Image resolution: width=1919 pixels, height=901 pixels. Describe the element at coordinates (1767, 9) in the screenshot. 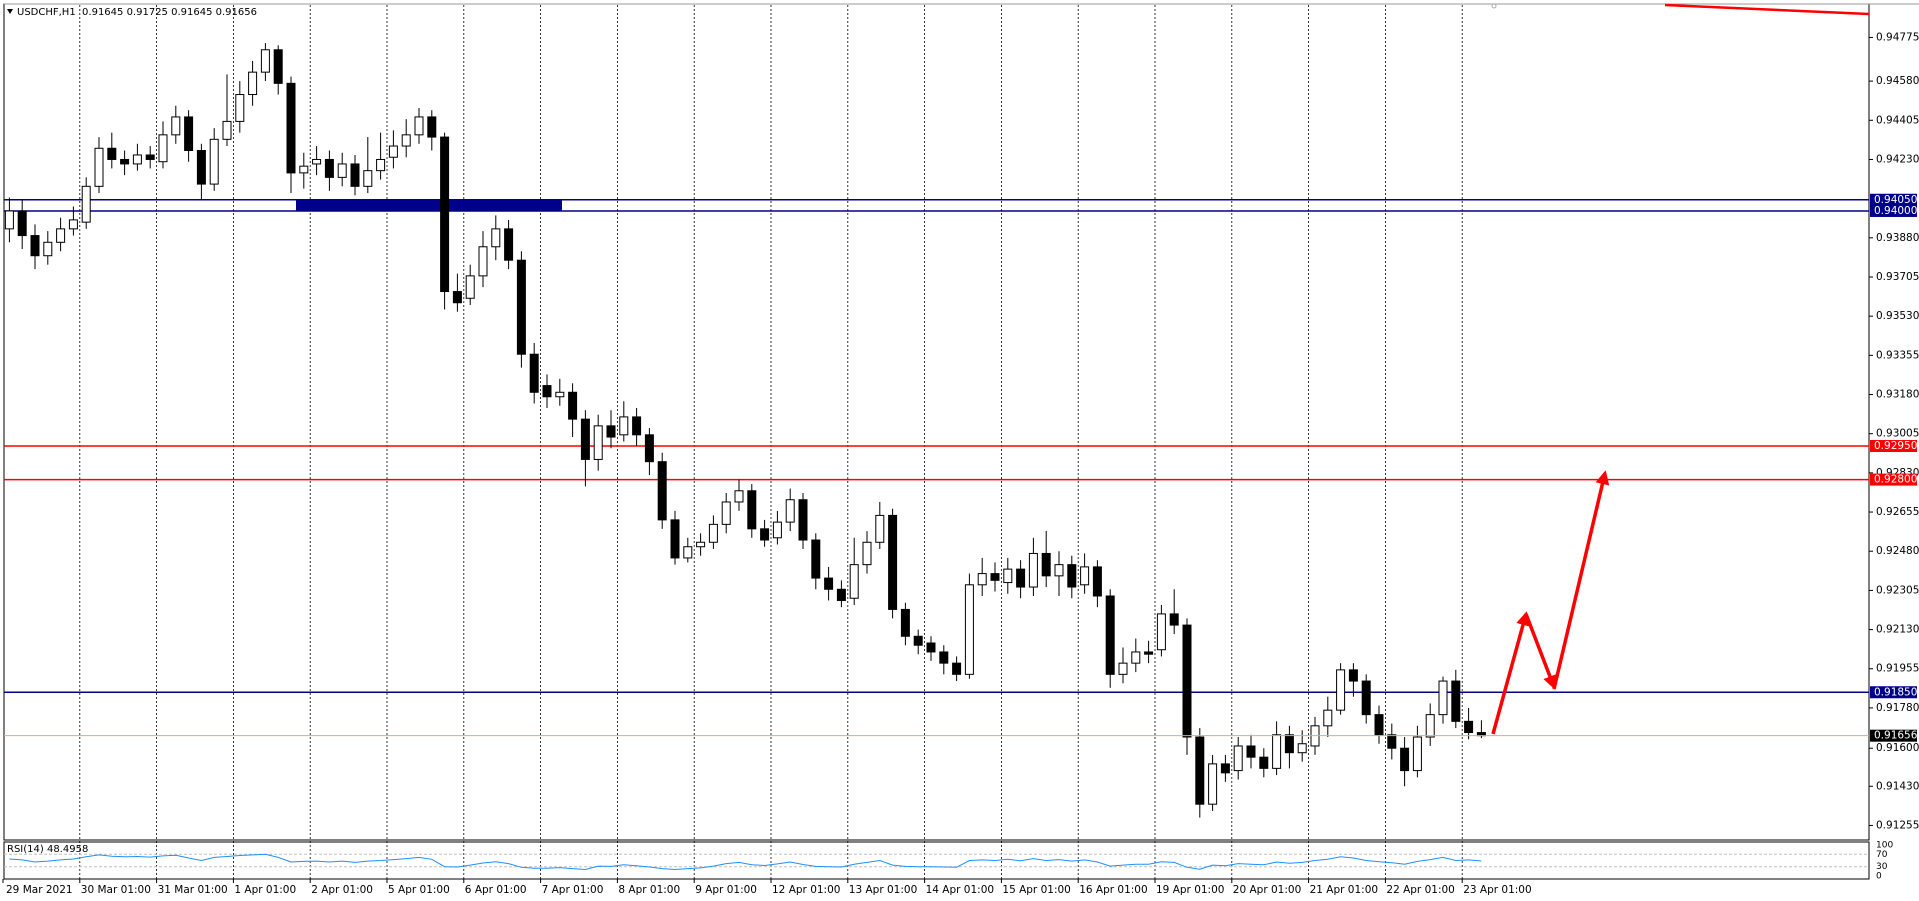

I see `trend-line` at that location.